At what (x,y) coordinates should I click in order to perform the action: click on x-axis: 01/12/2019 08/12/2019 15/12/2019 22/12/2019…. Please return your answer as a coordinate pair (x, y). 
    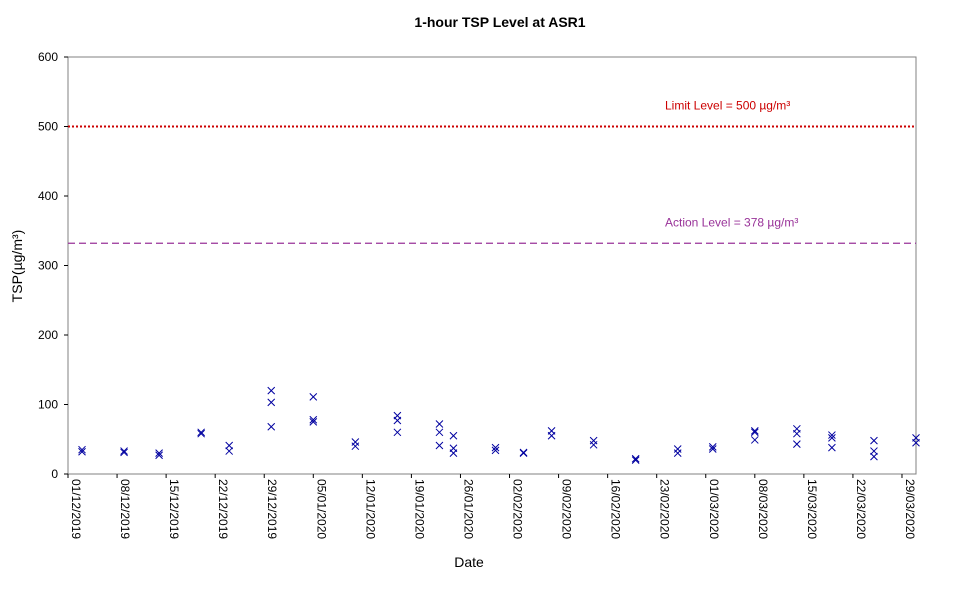
    Looking at the image, I should click on (492, 506).